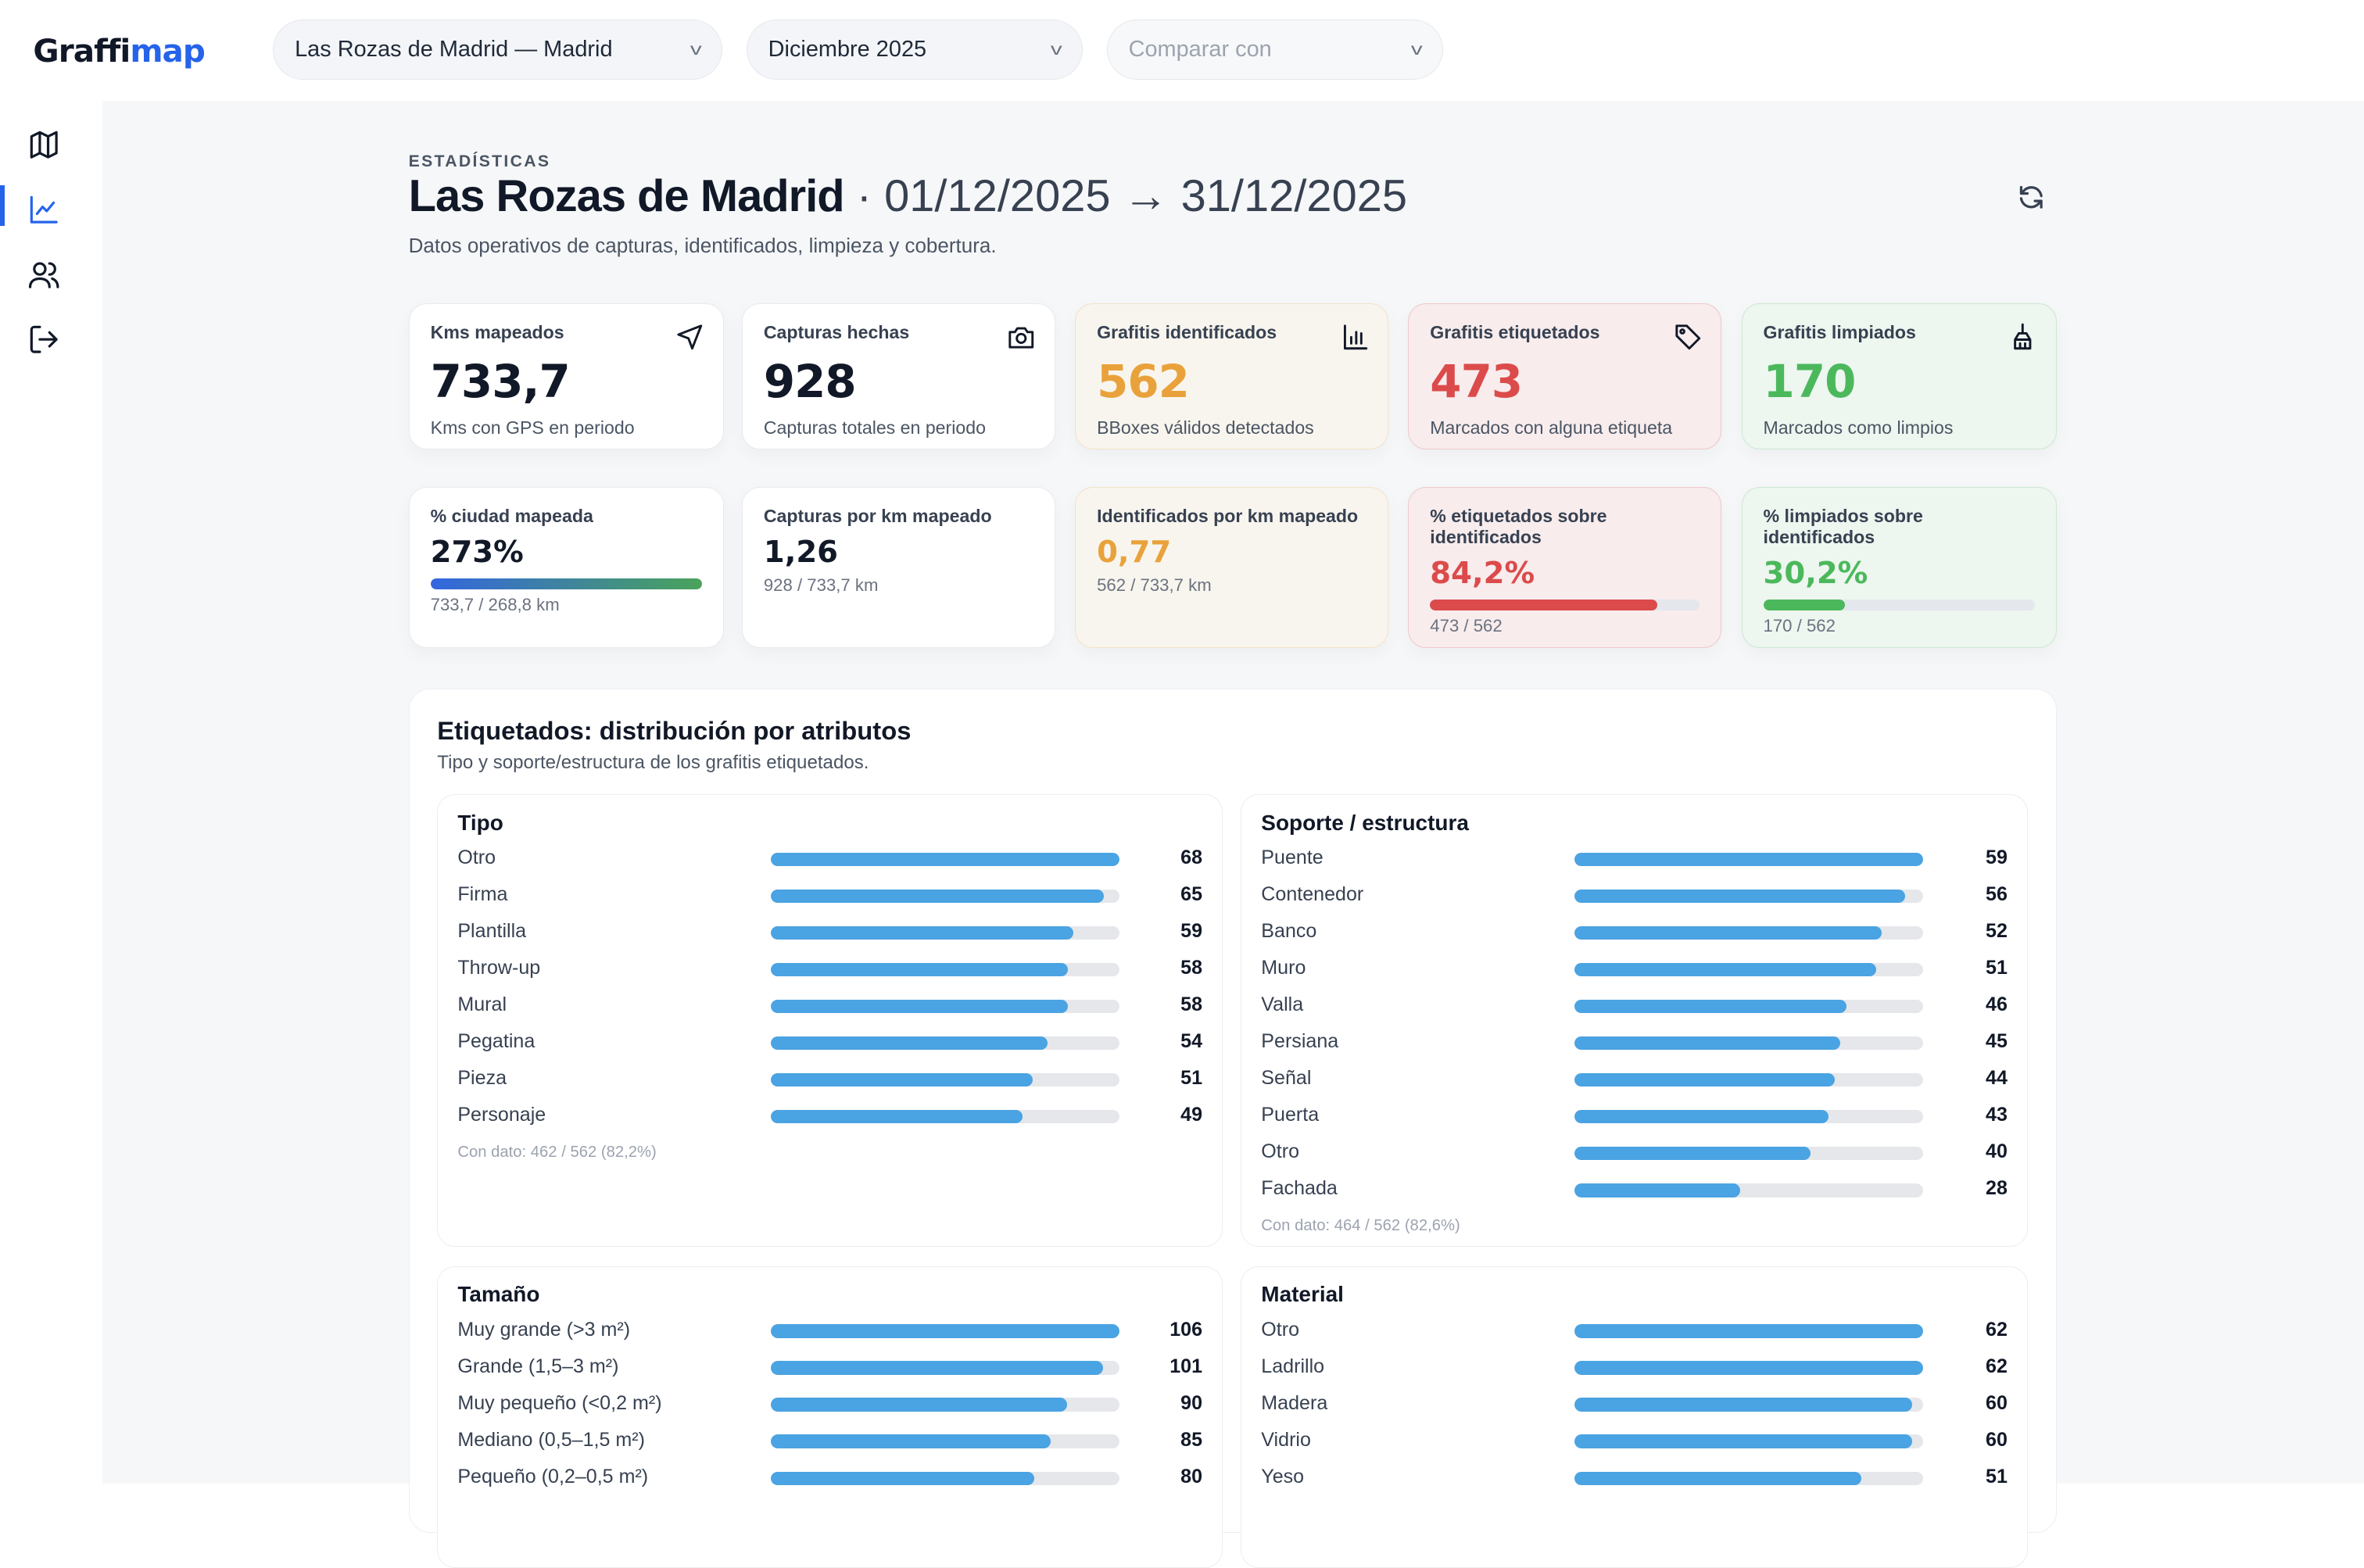  Describe the element at coordinates (44, 274) in the screenshot. I see `users-icon` at that location.